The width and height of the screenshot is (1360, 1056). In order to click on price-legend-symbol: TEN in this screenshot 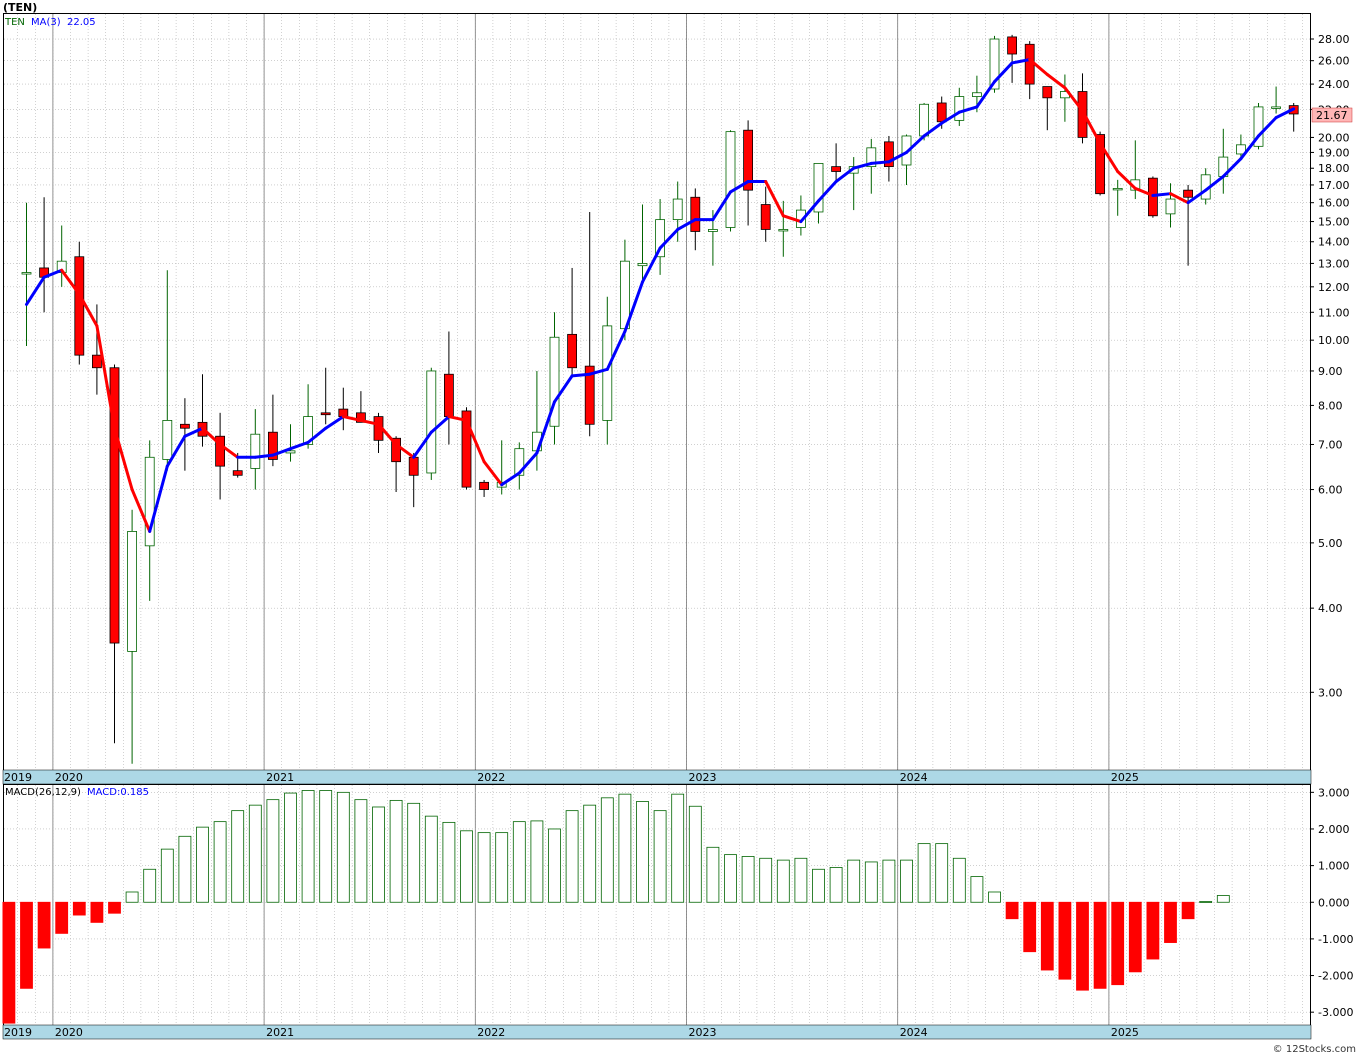, I will do `click(14, 22)`.